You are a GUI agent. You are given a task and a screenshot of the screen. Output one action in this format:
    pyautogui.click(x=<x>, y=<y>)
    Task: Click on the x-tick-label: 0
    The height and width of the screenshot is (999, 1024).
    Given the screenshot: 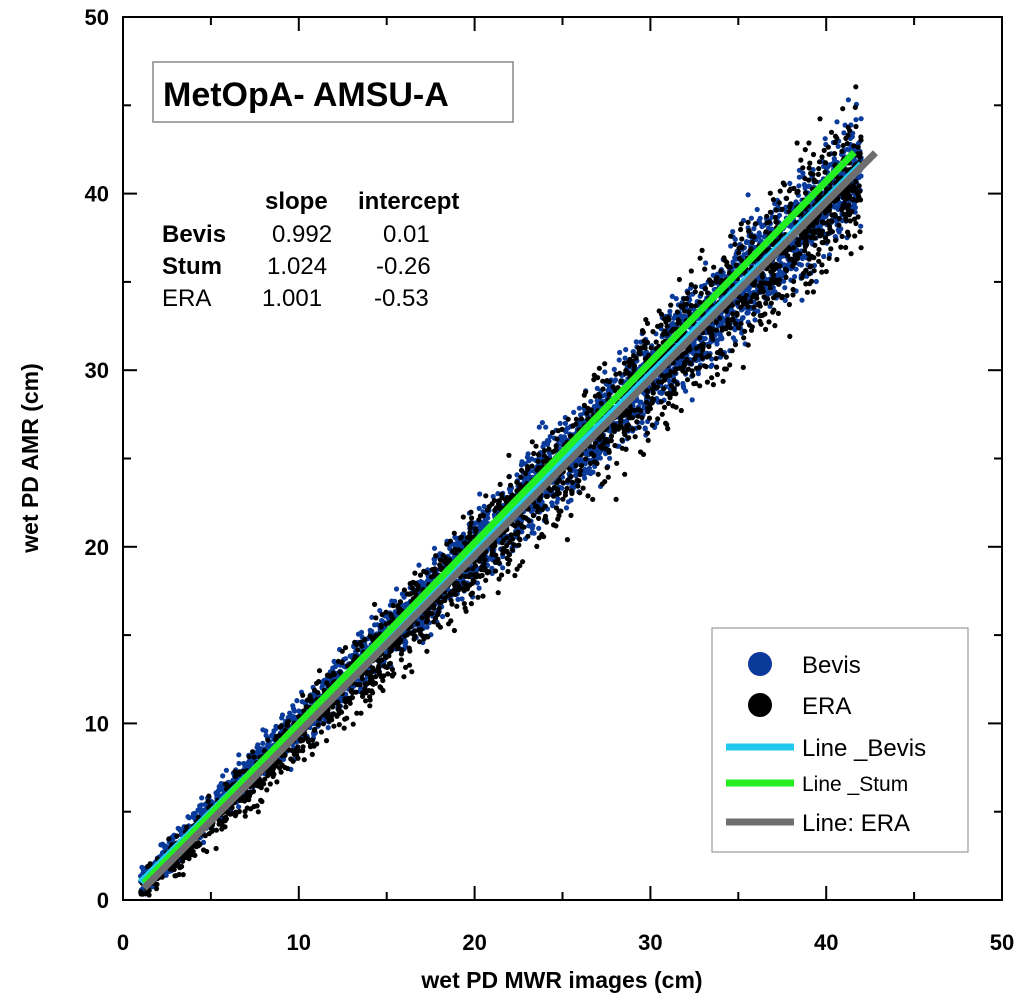 What is the action you would take?
    pyautogui.click(x=123, y=942)
    